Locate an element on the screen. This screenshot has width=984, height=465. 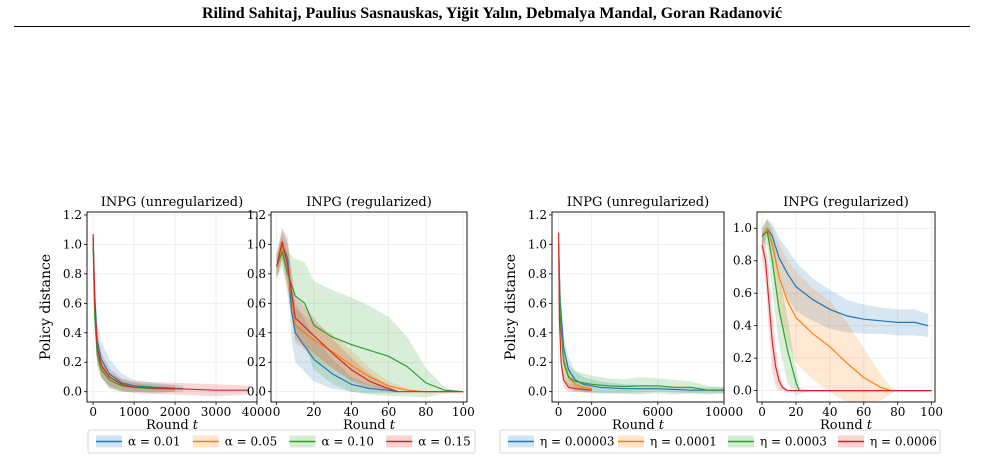
header-rule is located at coordinates (492, 26).